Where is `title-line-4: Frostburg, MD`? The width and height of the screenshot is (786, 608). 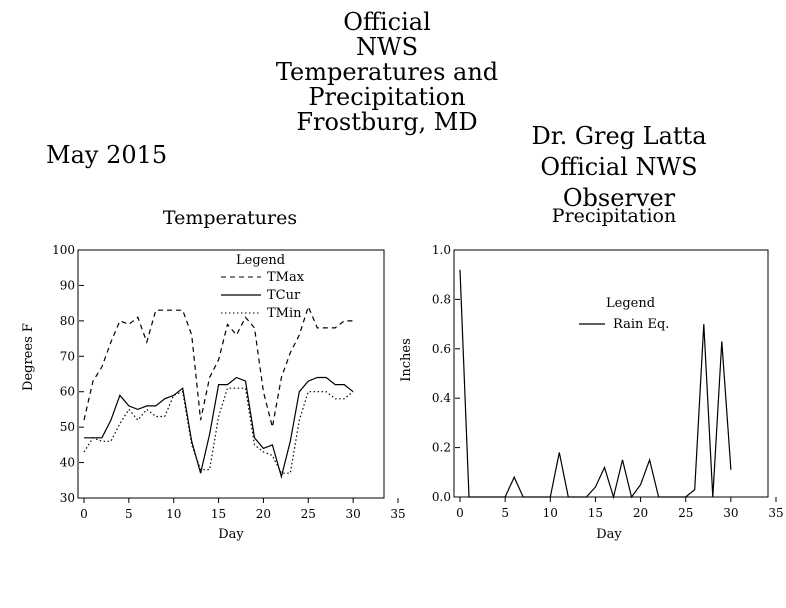
title-line-4: Frostburg, MD is located at coordinates (387, 122).